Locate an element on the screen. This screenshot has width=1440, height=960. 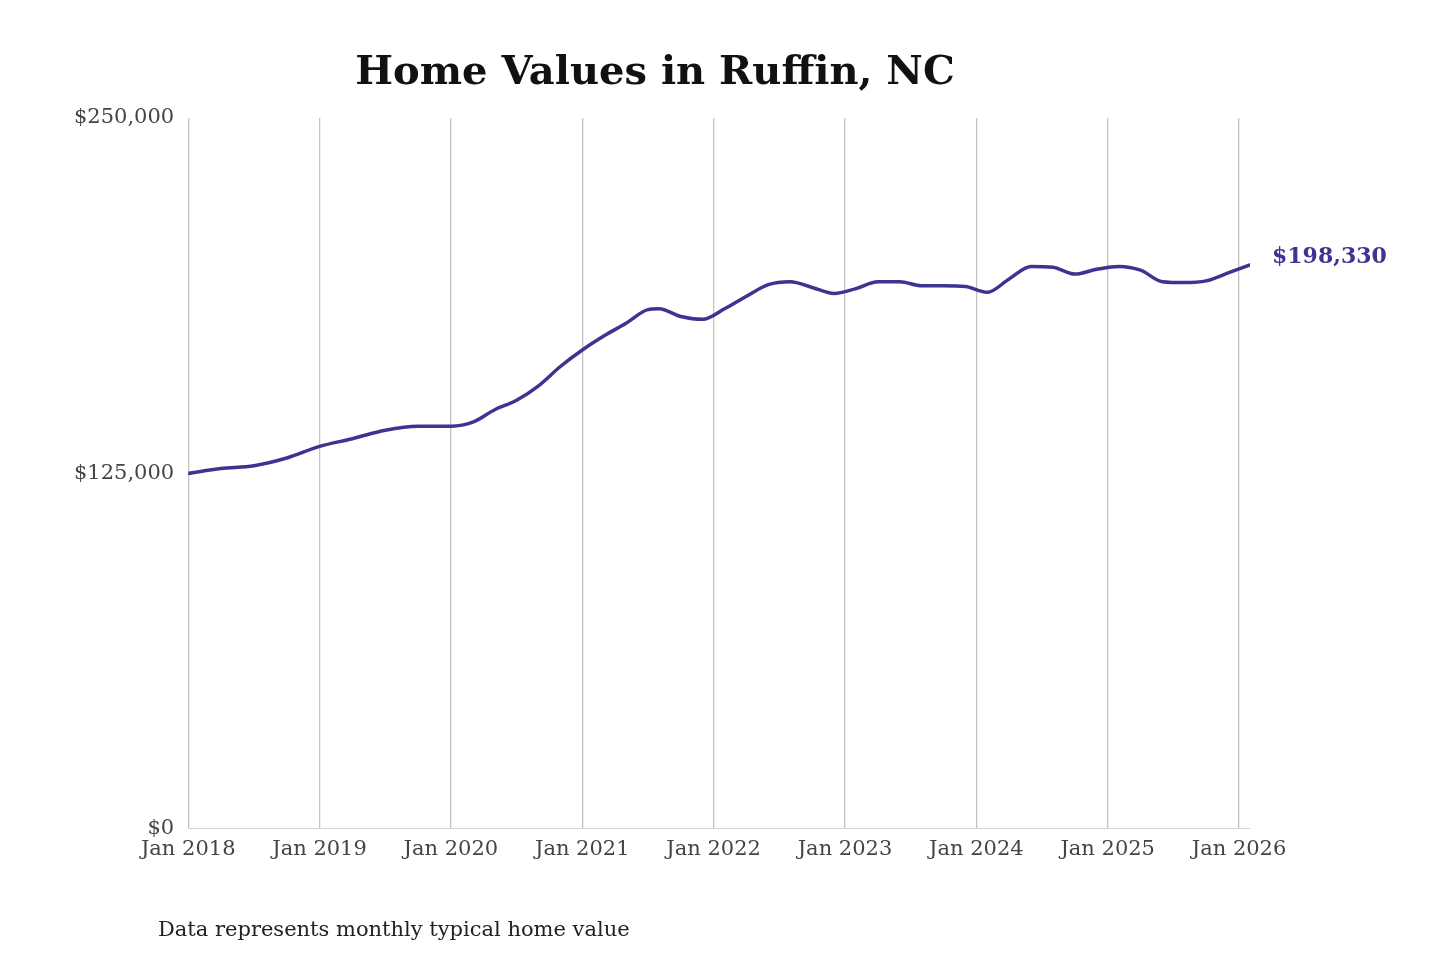
x-tick-label: Jan 2026 is located at coordinates (1238, 847).